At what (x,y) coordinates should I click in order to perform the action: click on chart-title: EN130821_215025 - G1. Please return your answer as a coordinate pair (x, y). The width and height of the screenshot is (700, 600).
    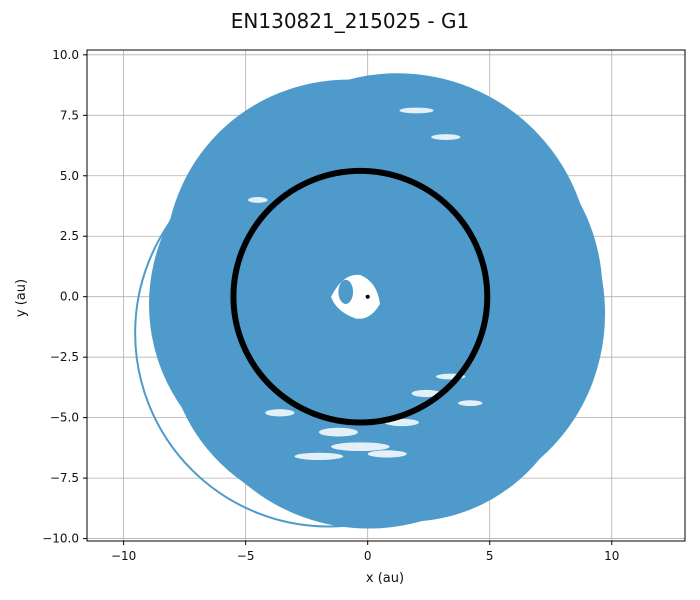
    Looking at the image, I should click on (350, 21).